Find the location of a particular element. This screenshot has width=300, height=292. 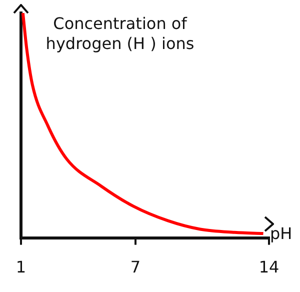

x-tick-label: 14 is located at coordinates (269, 267).